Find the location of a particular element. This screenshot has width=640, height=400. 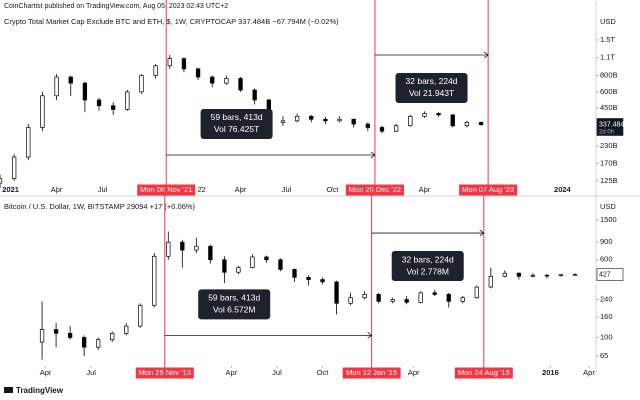

x-tick-label: 2021 is located at coordinates (10, 189).